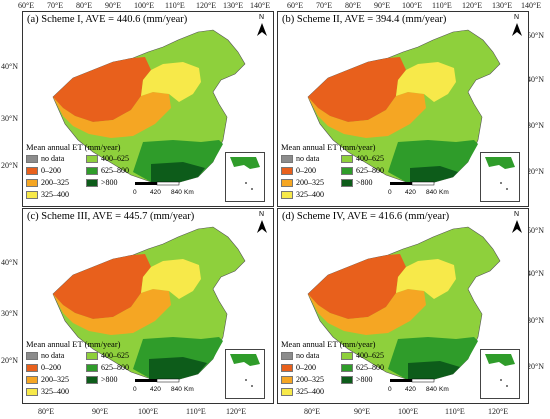 The width and height of the screenshot is (550, 419). What do you see at coordinates (26, 5) in the screenshot?
I see `lon-label-top: 60°E` at bounding box center [26, 5].